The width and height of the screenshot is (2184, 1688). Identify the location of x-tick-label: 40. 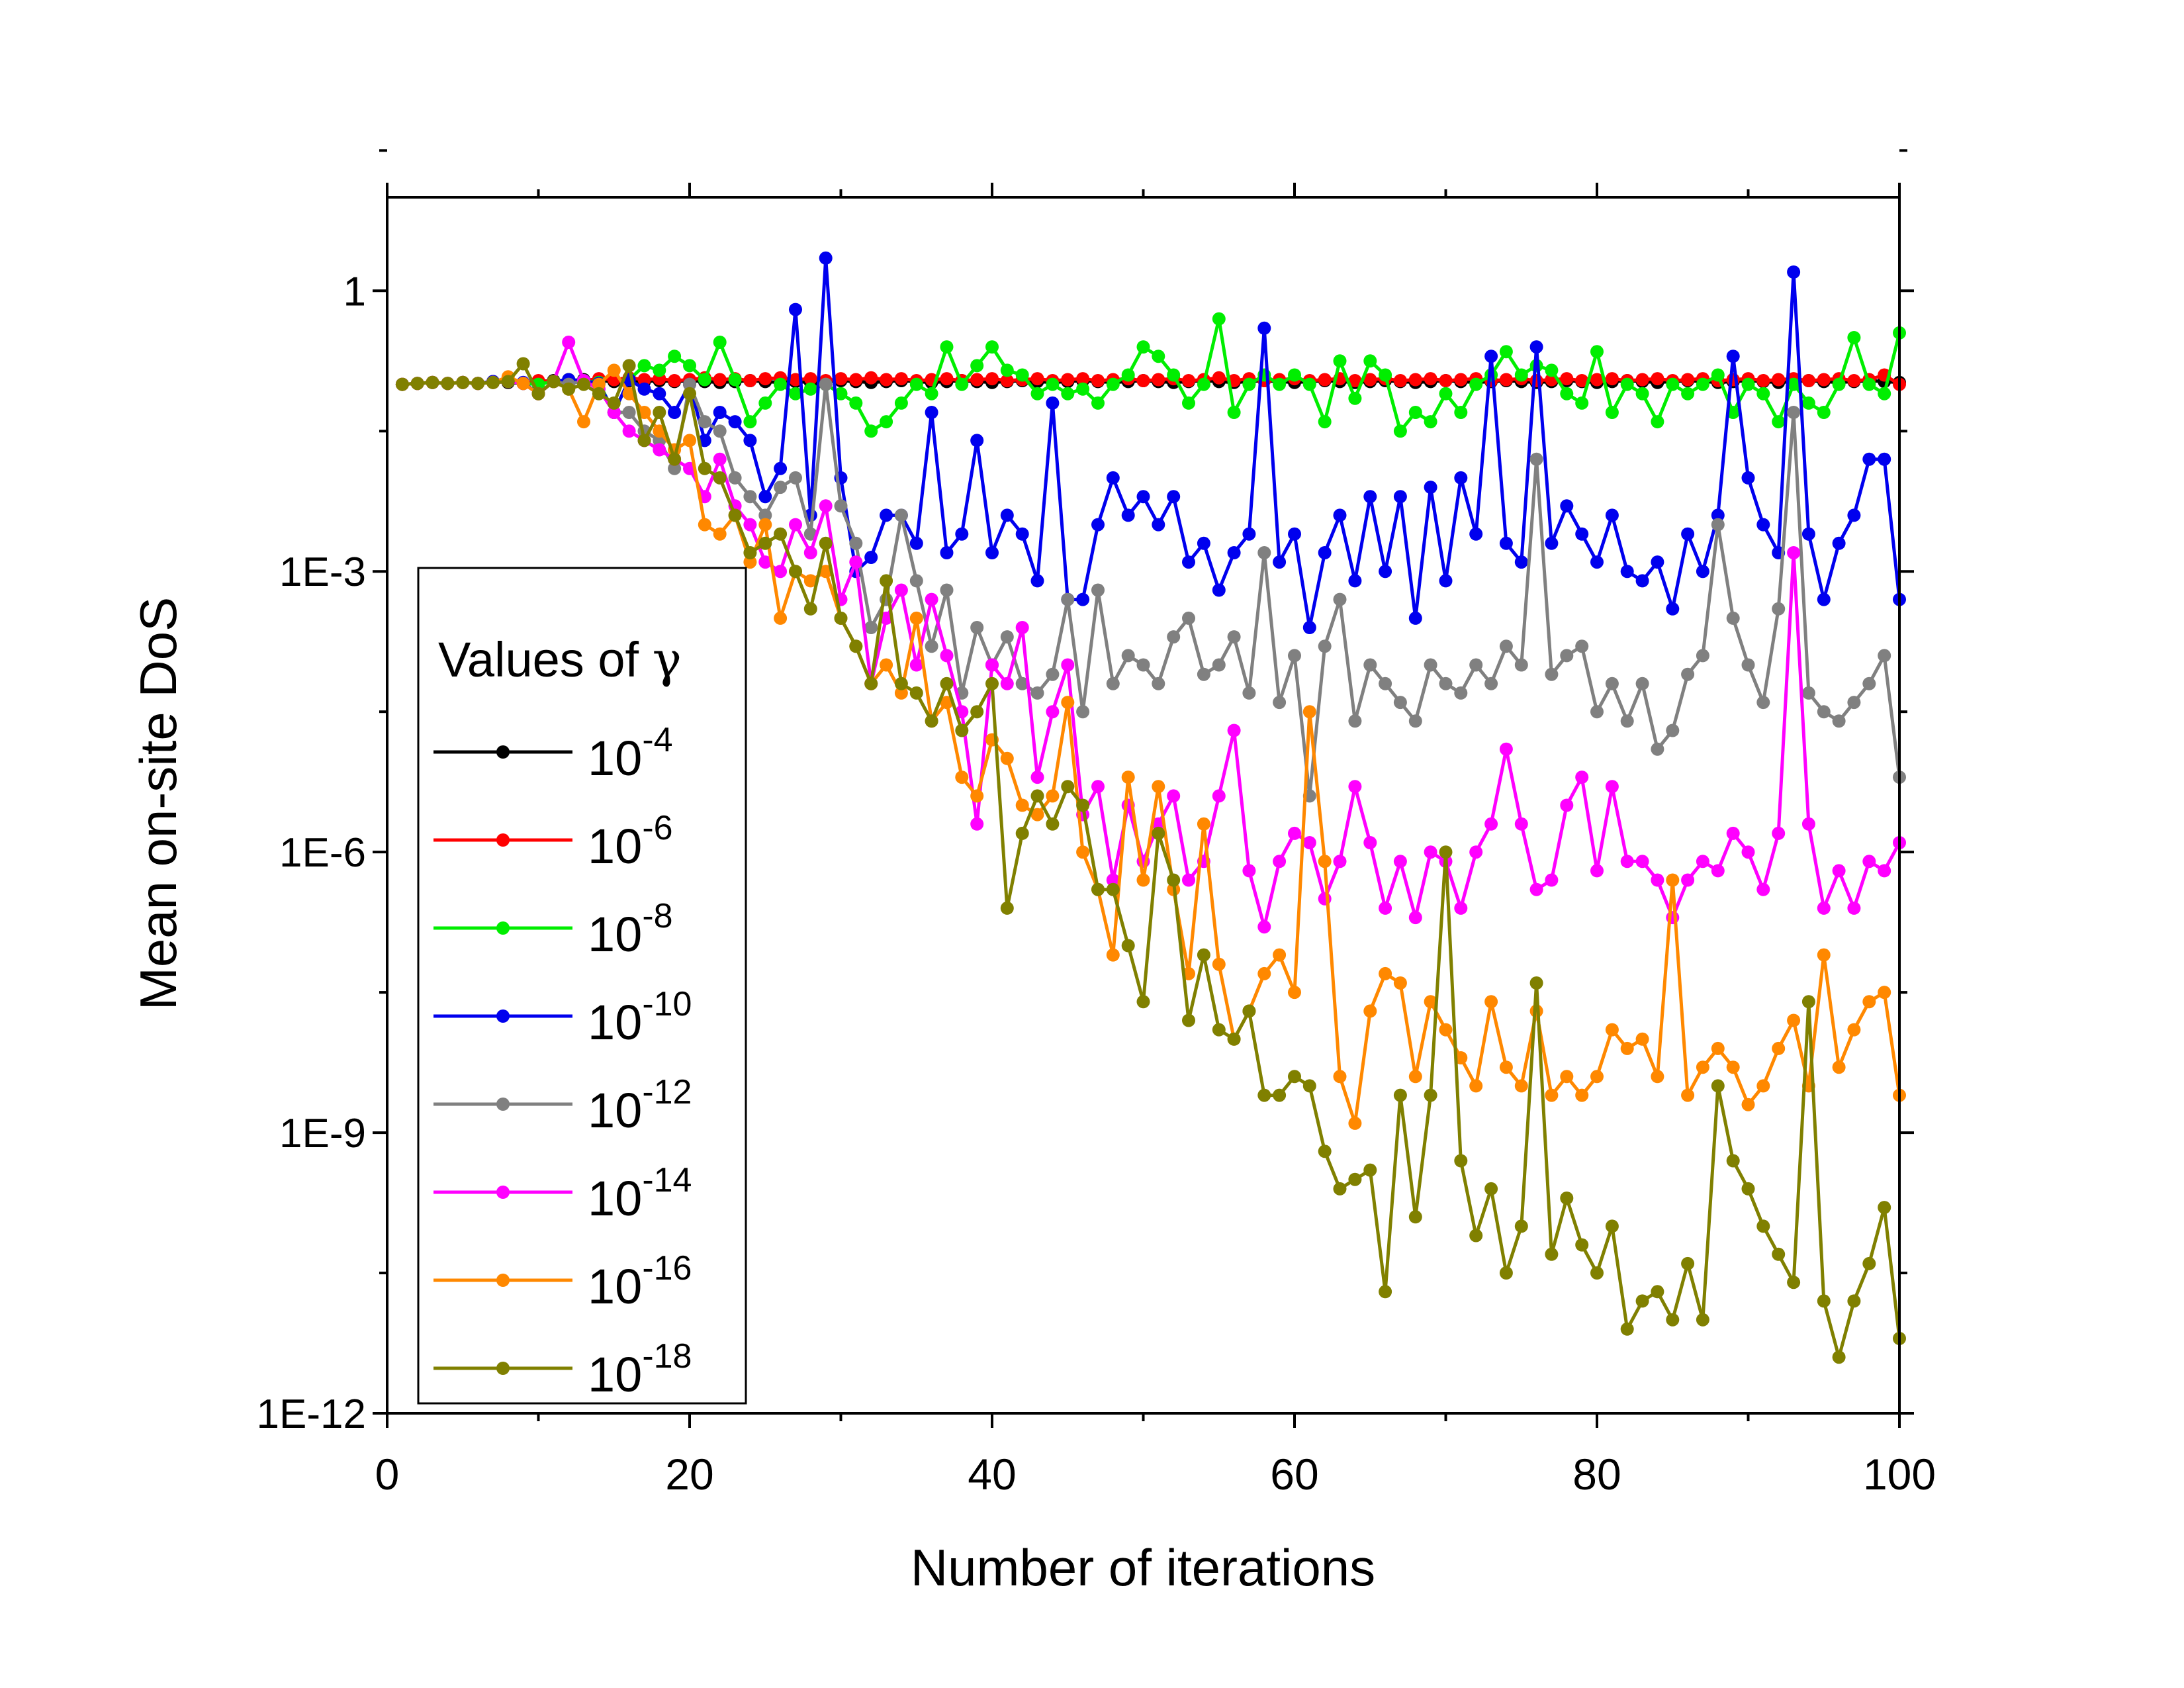
(992, 1474).